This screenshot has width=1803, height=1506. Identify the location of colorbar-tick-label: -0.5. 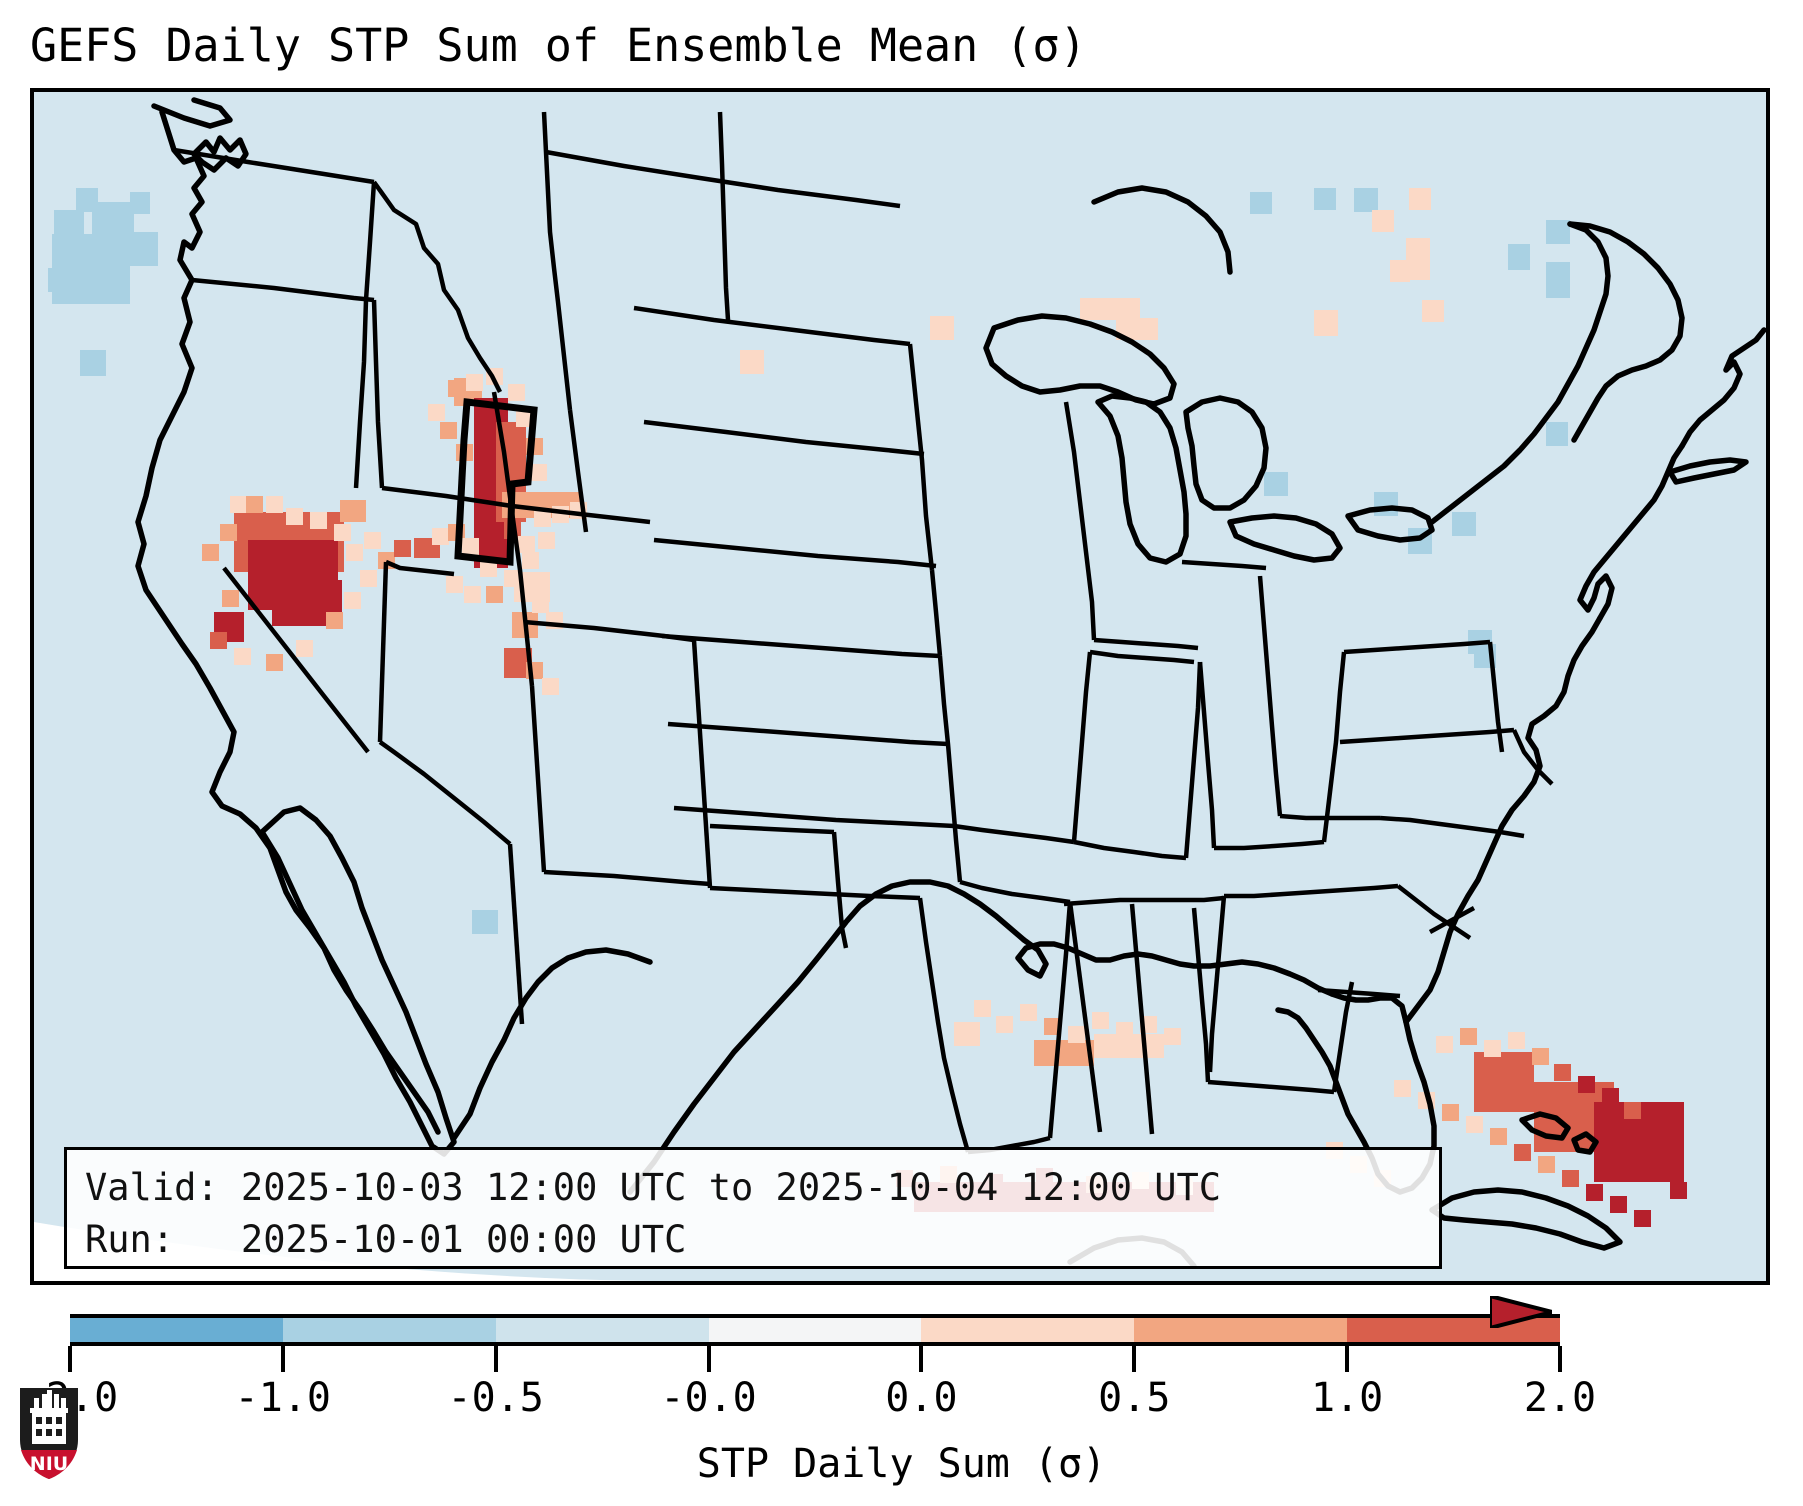
(495, 1398).